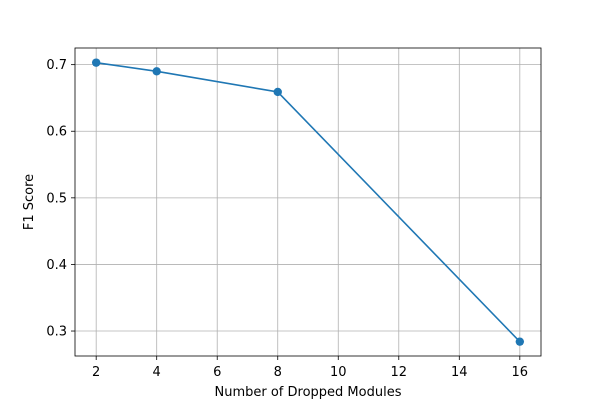 Image resolution: width=600 pixels, height=400 pixels. Describe the element at coordinates (217, 372) in the screenshot. I see `x-tick-label: 6` at that location.